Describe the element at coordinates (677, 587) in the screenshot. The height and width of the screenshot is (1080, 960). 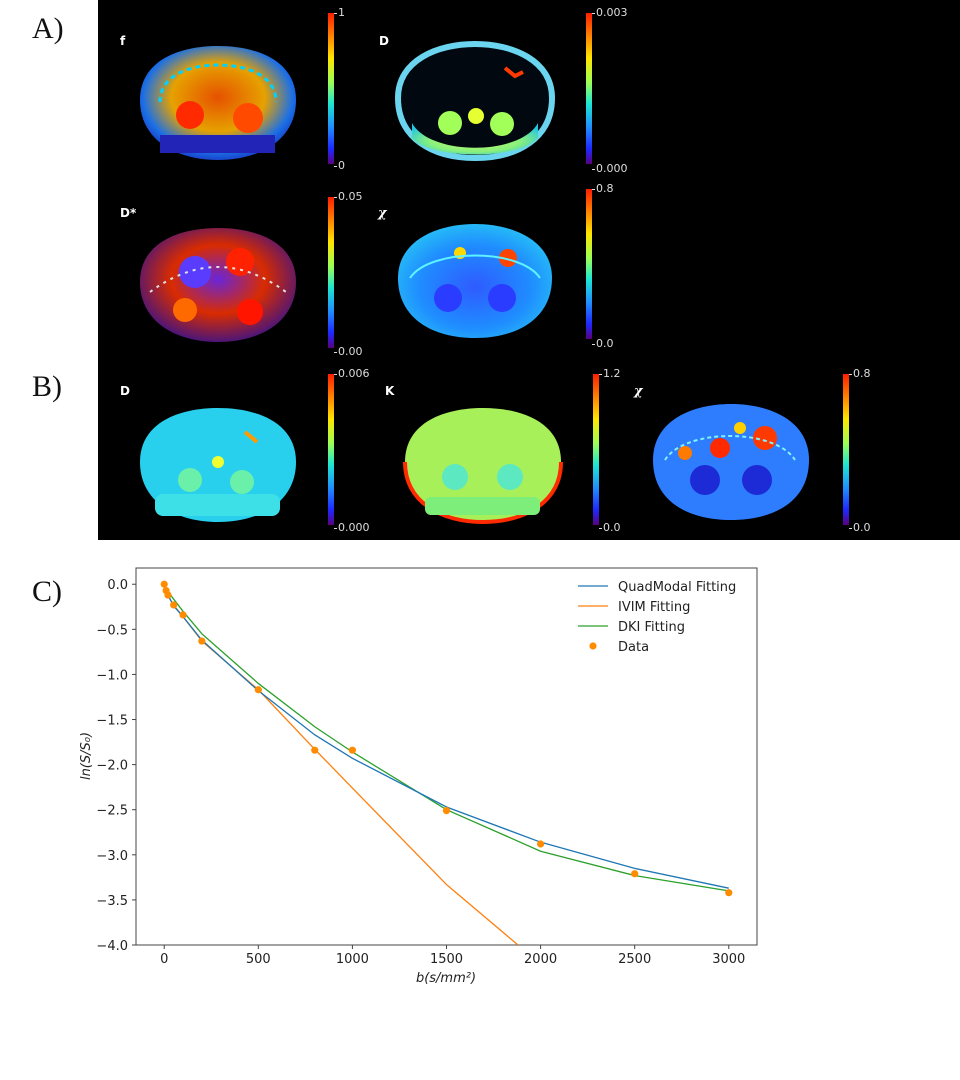
I see `legend-label: QuadModal Fitting` at that location.